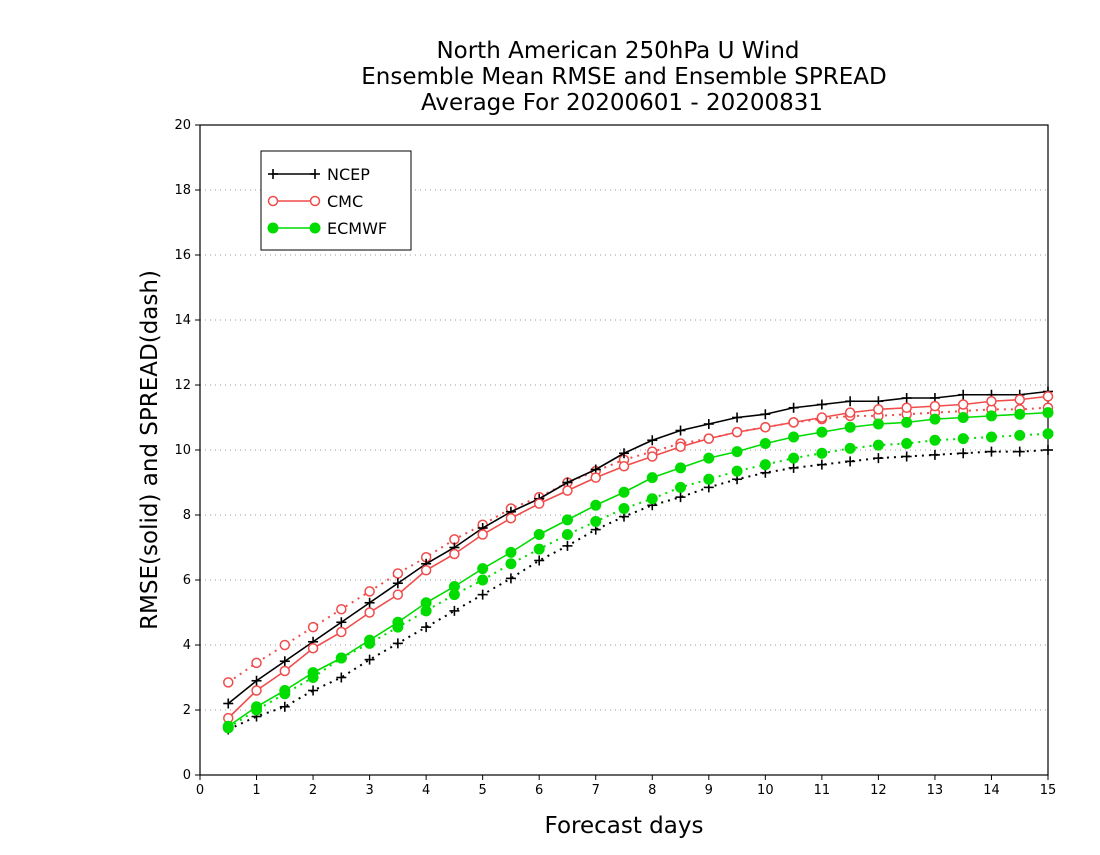 This screenshot has height=855, width=1100. What do you see at coordinates (709, 790) in the screenshot?
I see `x-tick-label: 9` at bounding box center [709, 790].